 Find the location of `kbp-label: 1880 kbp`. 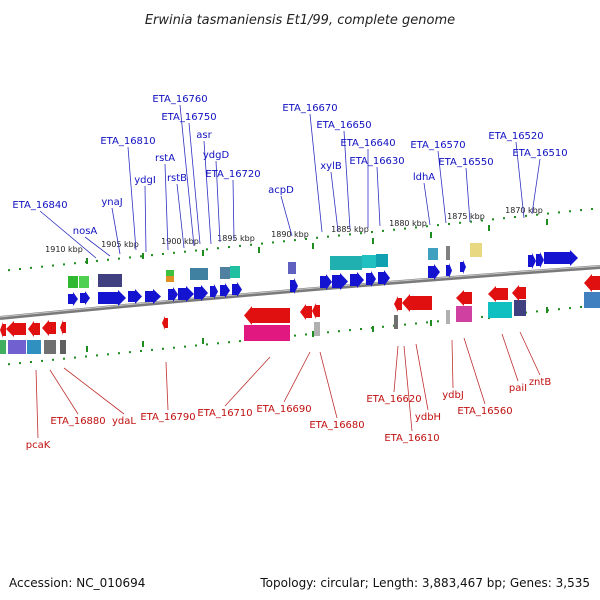

kbp-label: 1880 kbp is located at coordinates (408, 223).